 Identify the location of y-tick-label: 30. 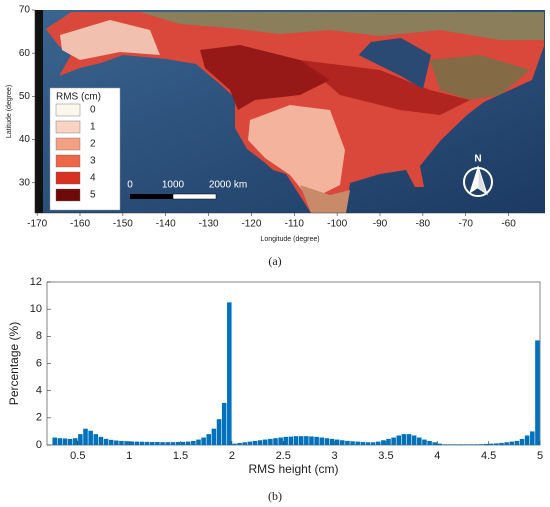
(25, 182).